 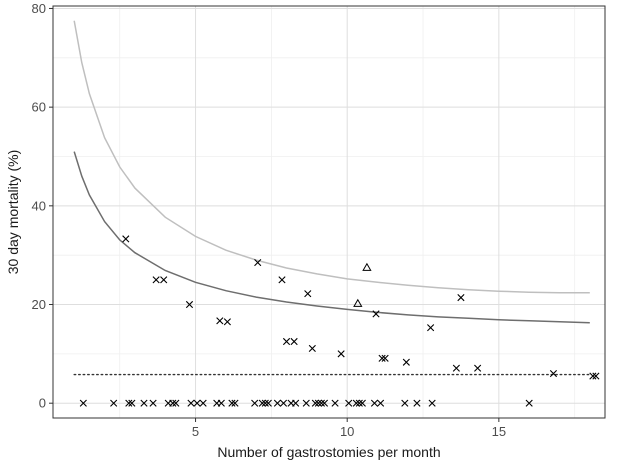 I want to click on y-tick-label: 0, so click(x=42, y=403).